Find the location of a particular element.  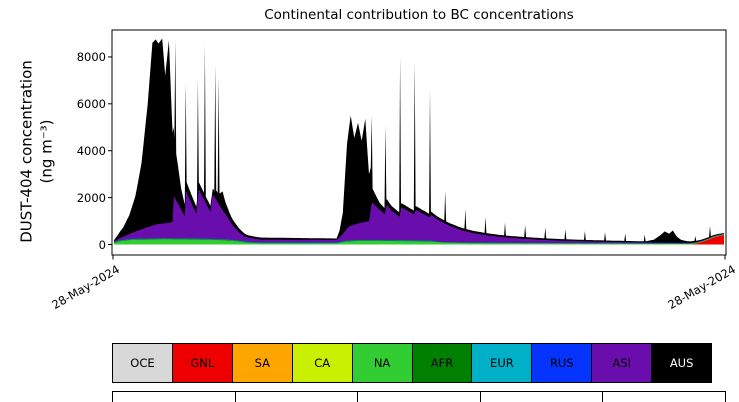

legend-item-eur: EUR is located at coordinates (502, 363).